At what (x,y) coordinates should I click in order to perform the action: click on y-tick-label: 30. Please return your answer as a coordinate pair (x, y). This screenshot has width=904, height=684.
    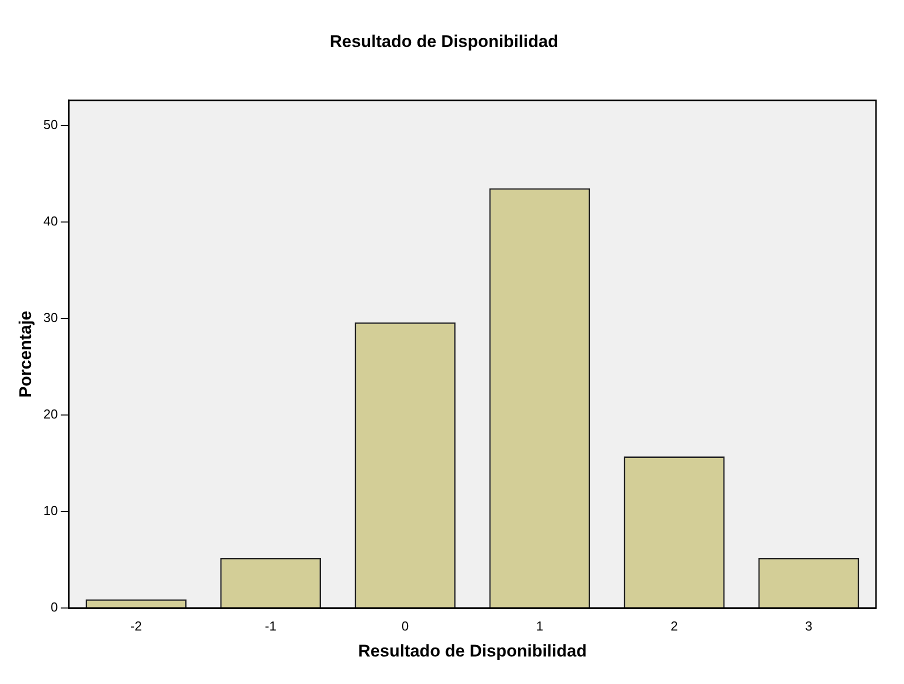
    Looking at the image, I should click on (50, 318).